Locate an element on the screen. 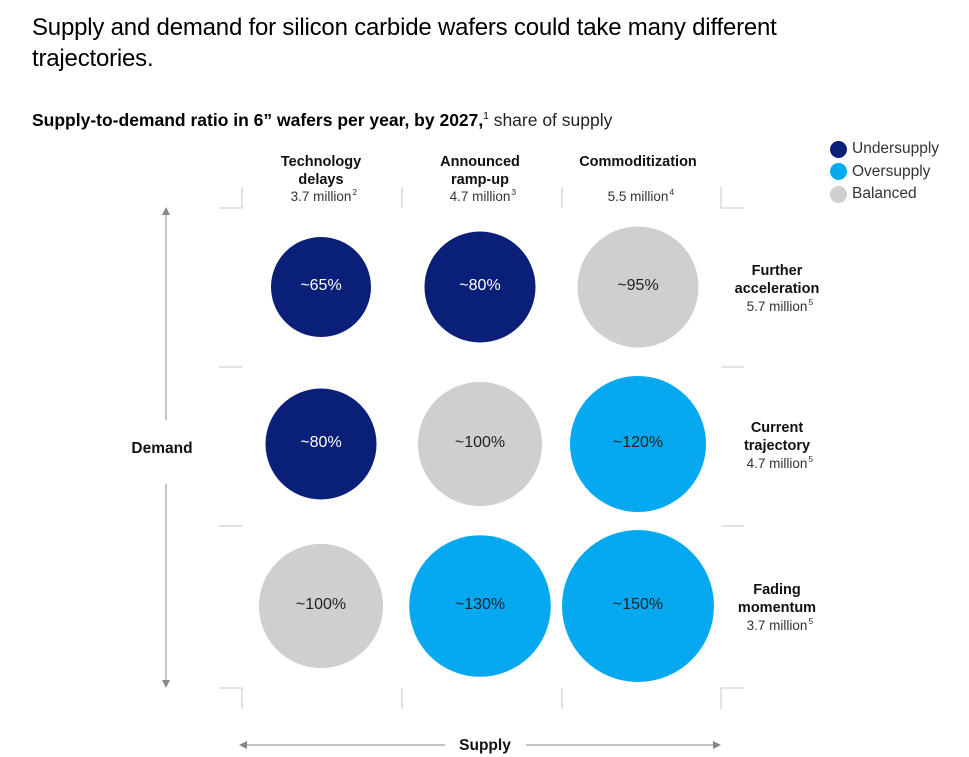 This screenshot has width=969, height=757. supply-scenario-value: 4.7 million is located at coordinates (480, 196).